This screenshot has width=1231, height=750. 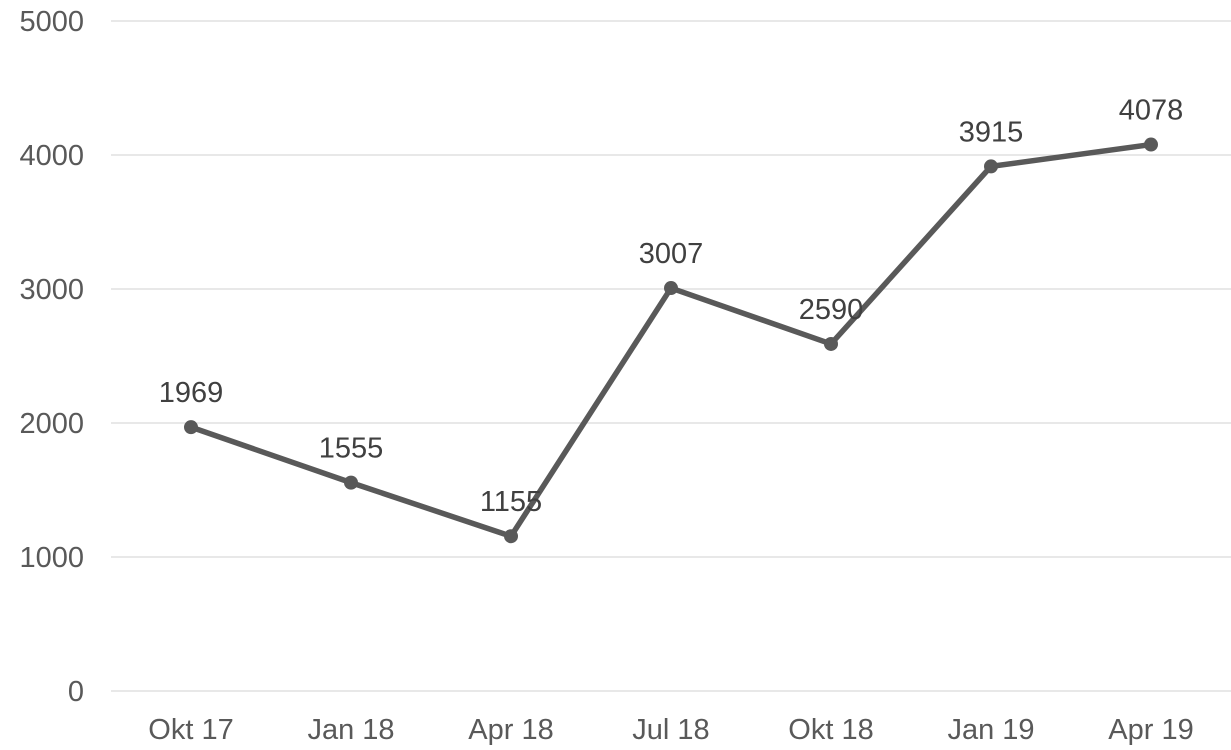 What do you see at coordinates (511, 502) in the screenshot?
I see `data-label-2: 1155` at bounding box center [511, 502].